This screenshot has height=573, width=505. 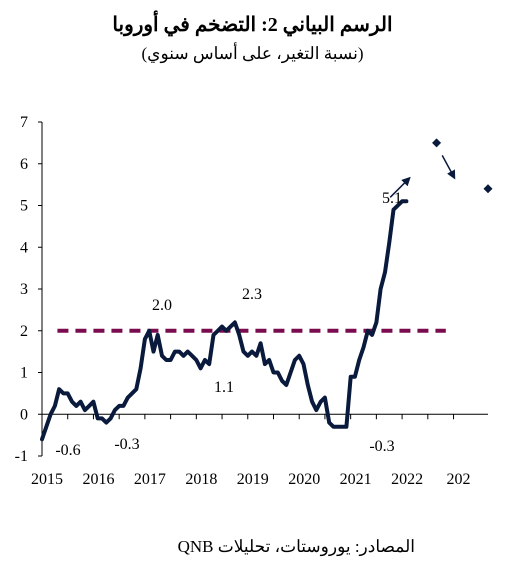 I want to click on data-label: 2.3, so click(x=252, y=294).